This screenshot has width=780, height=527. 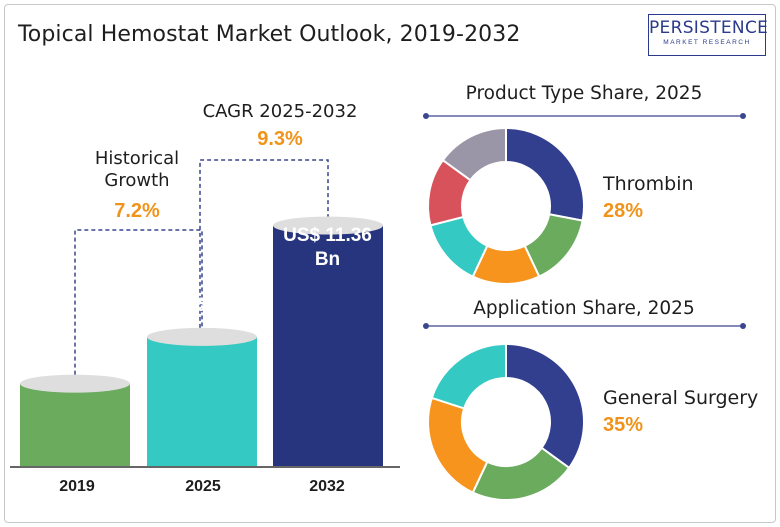 What do you see at coordinates (584, 93) in the screenshot?
I see `product-share-title: Product Type Share, 2025` at bounding box center [584, 93].